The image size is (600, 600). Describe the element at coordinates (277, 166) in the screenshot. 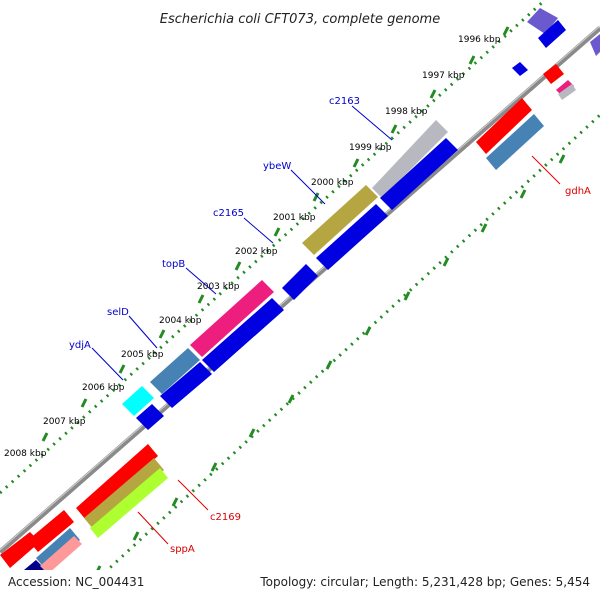

I see `gene-label-ybeW: ybeW` at that location.